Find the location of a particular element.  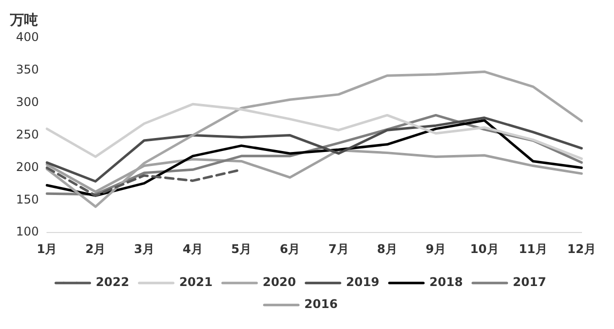

legend-label: 2020 is located at coordinates (279, 282).